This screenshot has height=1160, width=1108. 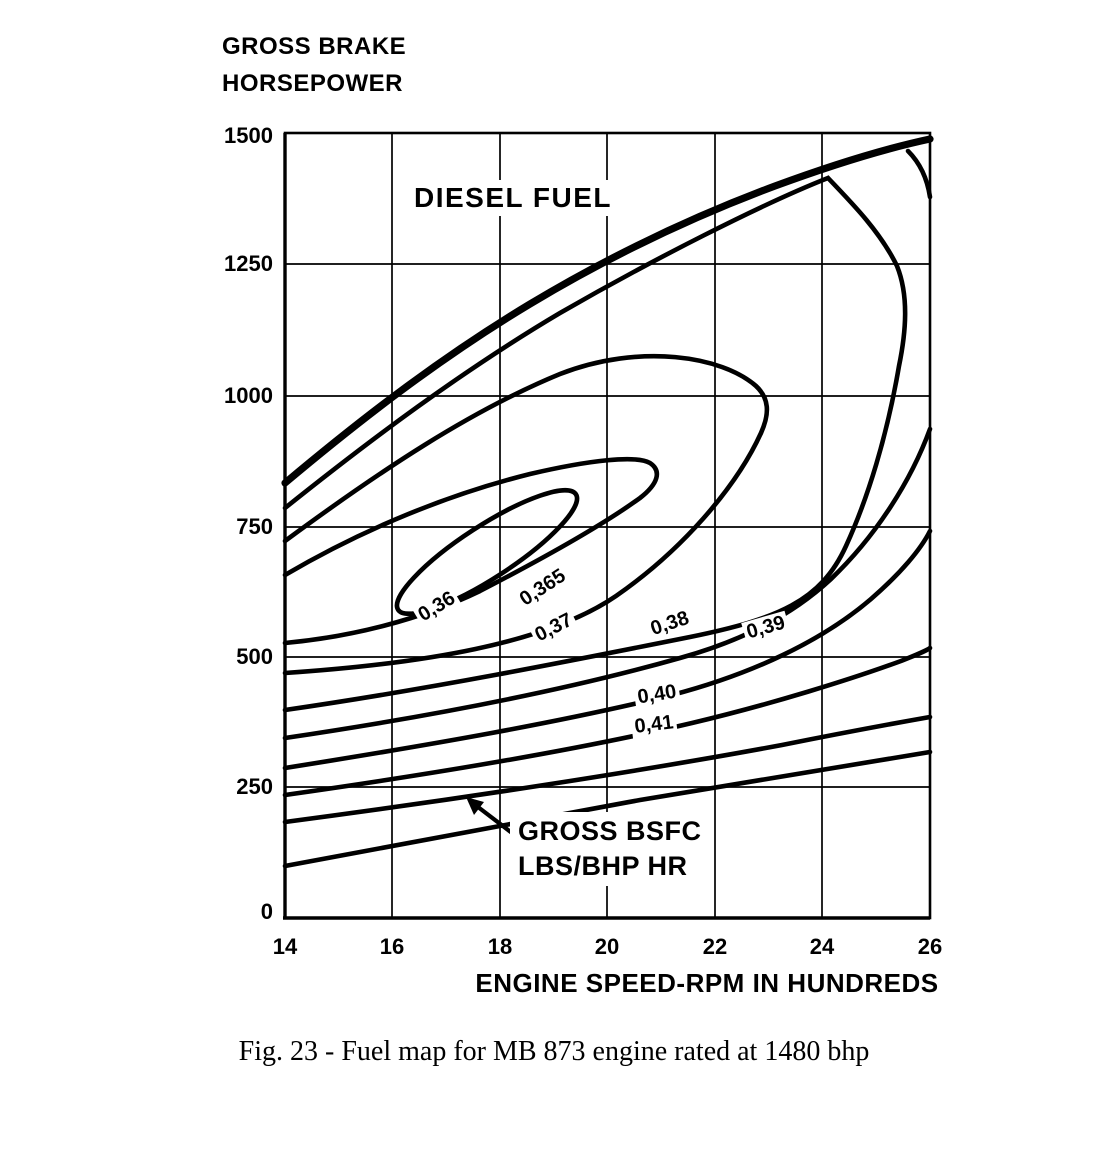 What do you see at coordinates (314, 46) in the screenshot?
I see `y-axis-title-line1: GROSS BRAKE` at bounding box center [314, 46].